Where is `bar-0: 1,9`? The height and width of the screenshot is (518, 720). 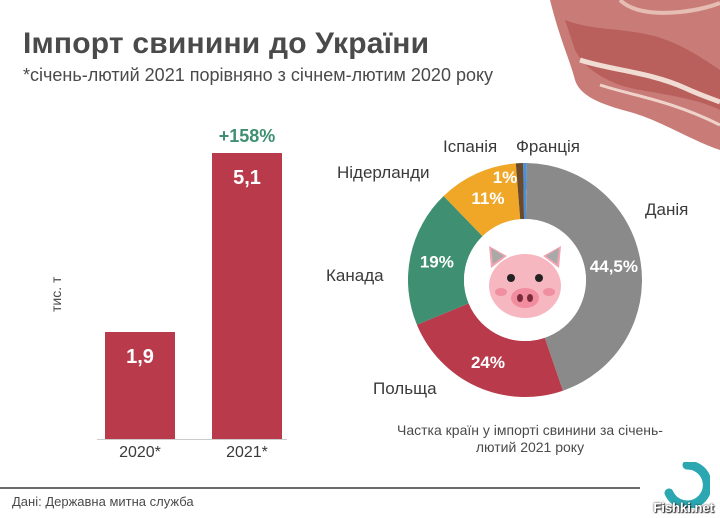 bar-0: 1,9 is located at coordinates (140, 385).